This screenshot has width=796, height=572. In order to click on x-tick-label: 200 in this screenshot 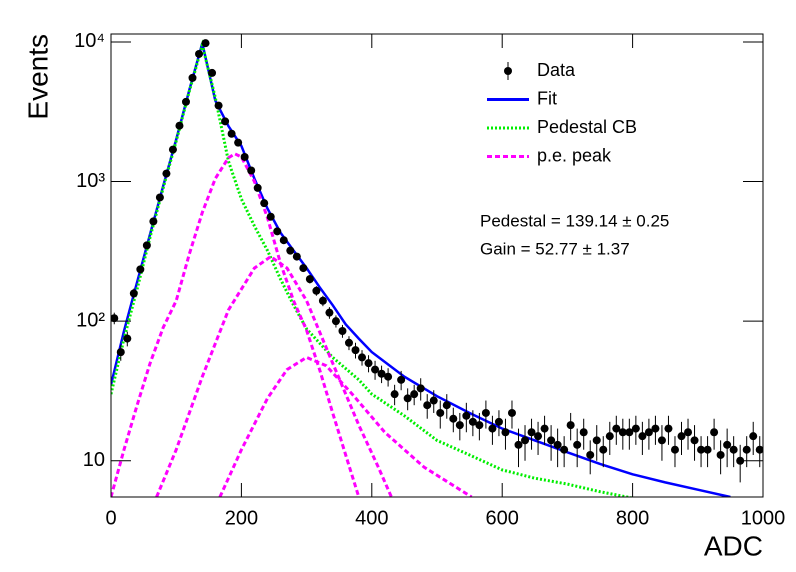, I will do `click(241, 518)`.